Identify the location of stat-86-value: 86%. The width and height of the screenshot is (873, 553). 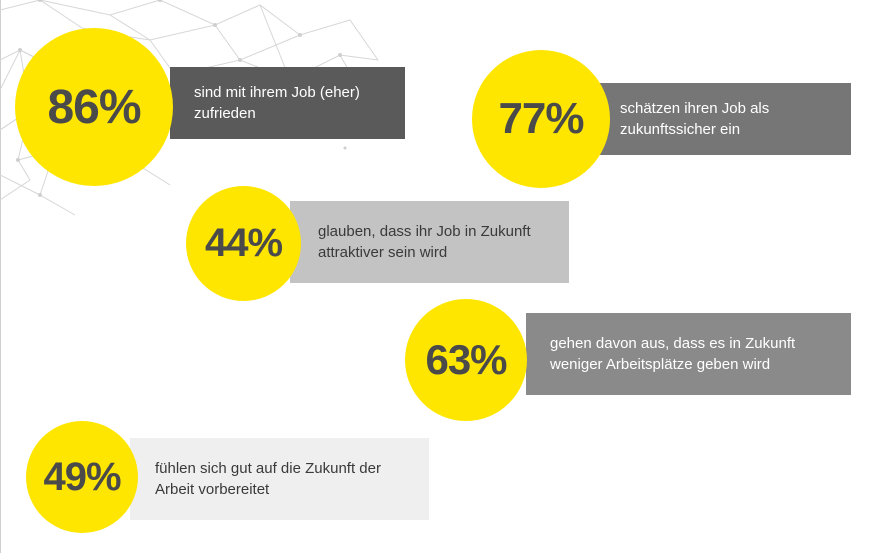
(94, 107).